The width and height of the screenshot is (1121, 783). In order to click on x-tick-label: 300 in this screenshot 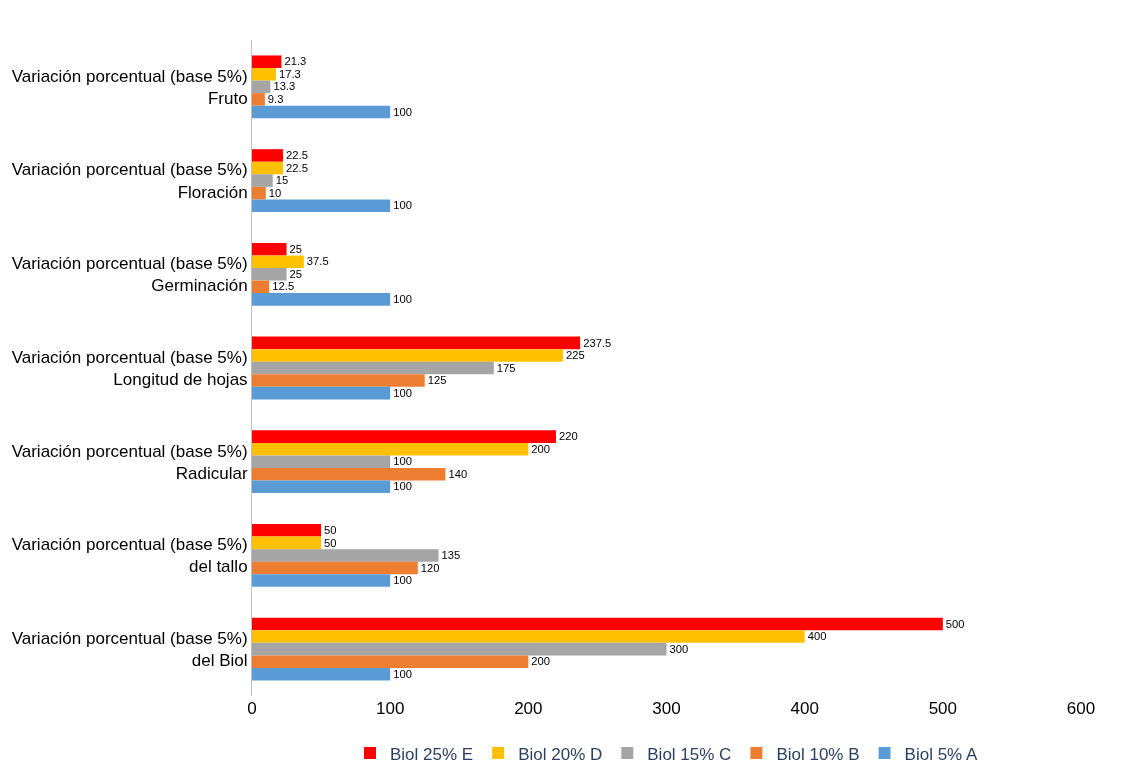, I will do `click(666, 708)`.